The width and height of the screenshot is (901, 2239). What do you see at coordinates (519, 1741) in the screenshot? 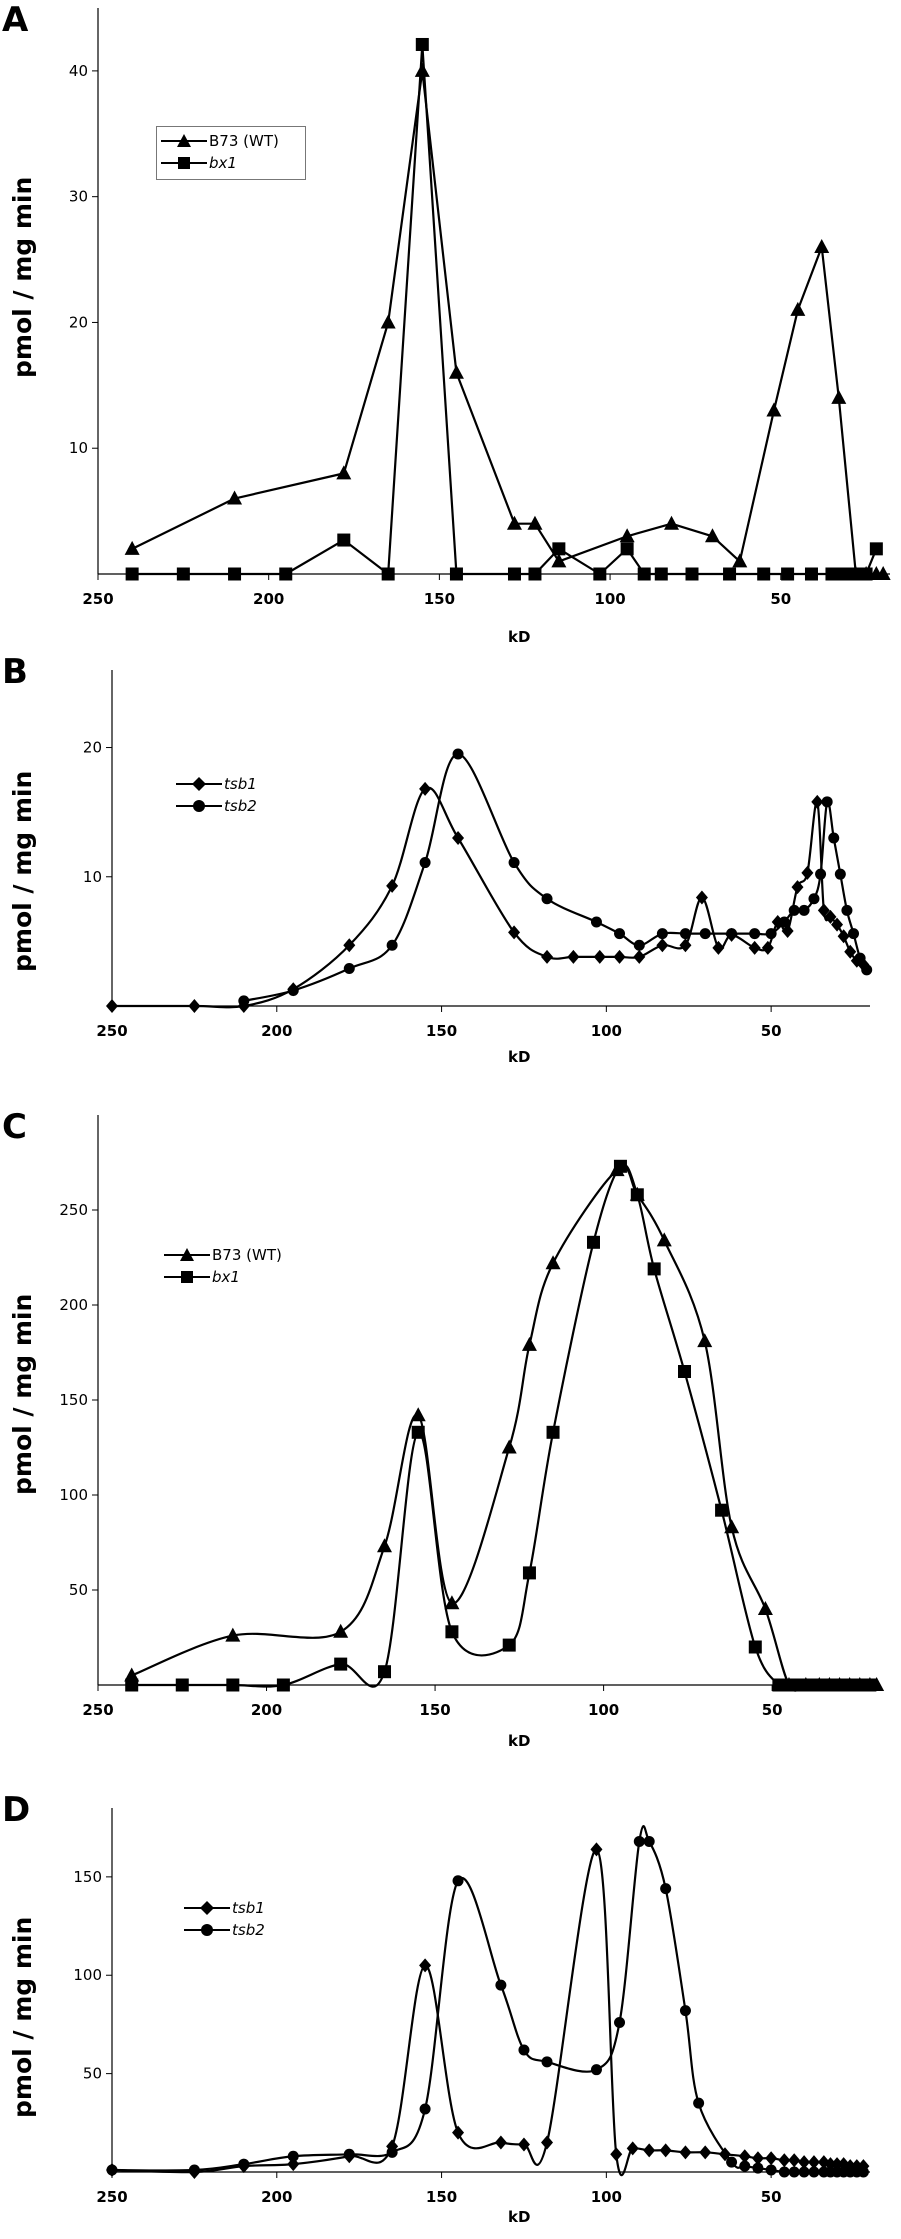
I see `x-axis-title-c: kD` at bounding box center [519, 1741].